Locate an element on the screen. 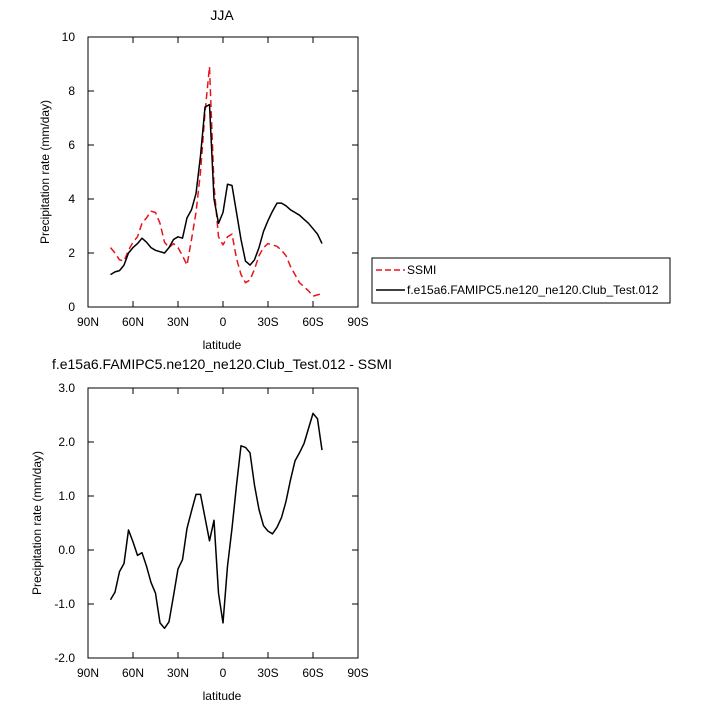 The width and height of the screenshot is (710, 710). y-tick-label: 10 is located at coordinates (69, 37).